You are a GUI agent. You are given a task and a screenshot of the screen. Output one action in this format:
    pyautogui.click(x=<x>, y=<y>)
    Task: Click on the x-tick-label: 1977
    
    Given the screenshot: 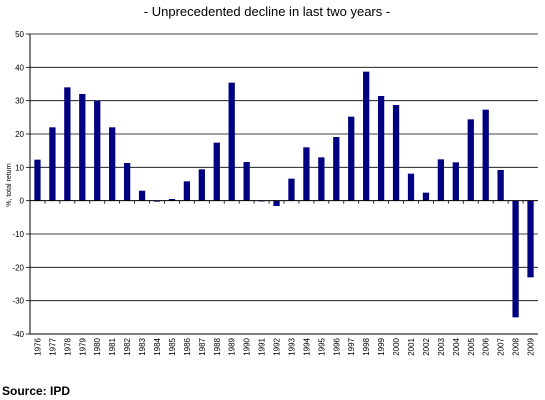 What is the action you would take?
    pyautogui.click(x=52, y=346)
    